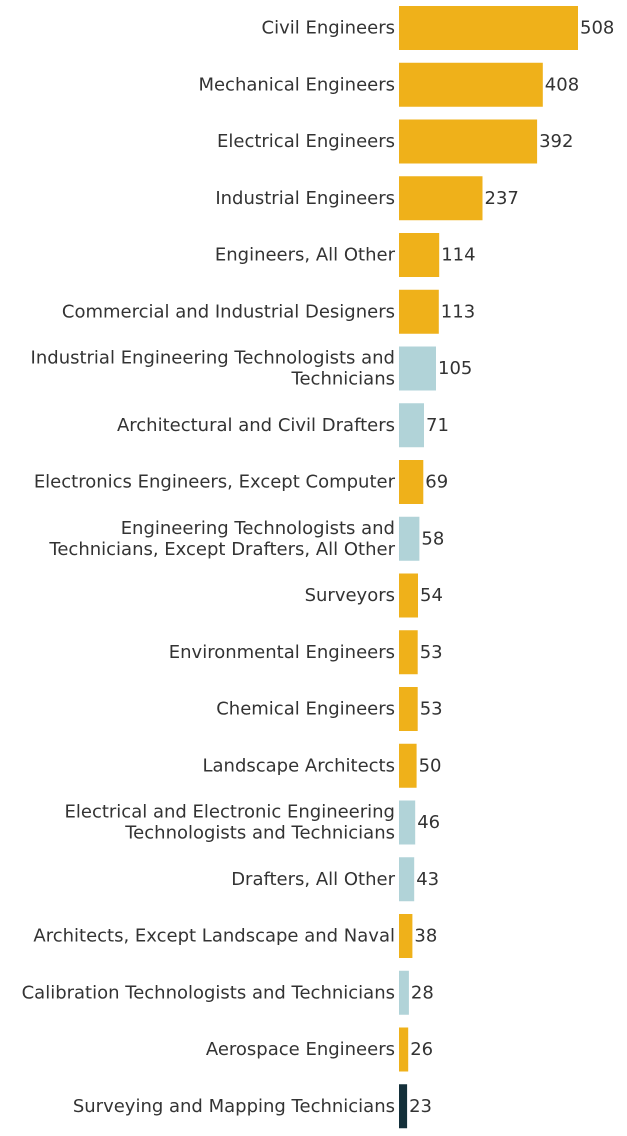  I want to click on value-label: 71, so click(437, 425).